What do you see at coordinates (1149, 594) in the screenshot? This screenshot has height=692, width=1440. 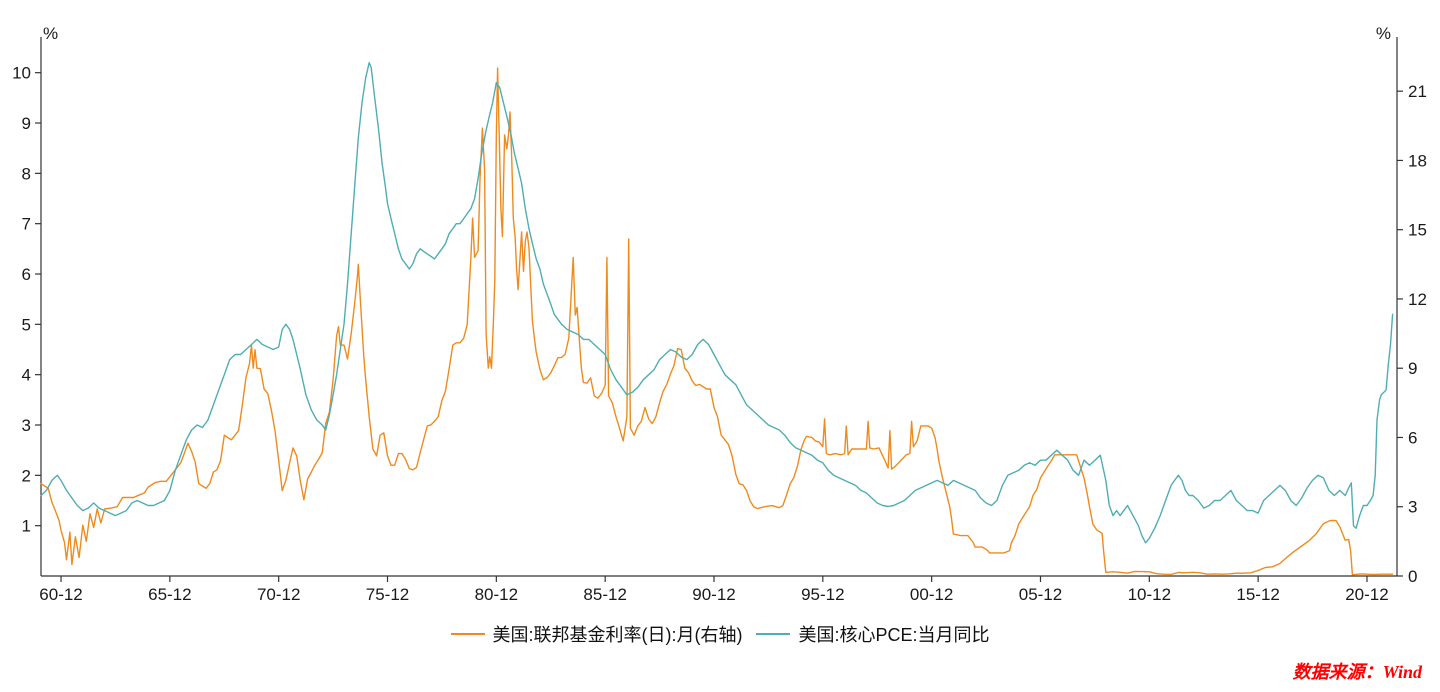 I see `x-tick-label: 10-12` at bounding box center [1149, 594].